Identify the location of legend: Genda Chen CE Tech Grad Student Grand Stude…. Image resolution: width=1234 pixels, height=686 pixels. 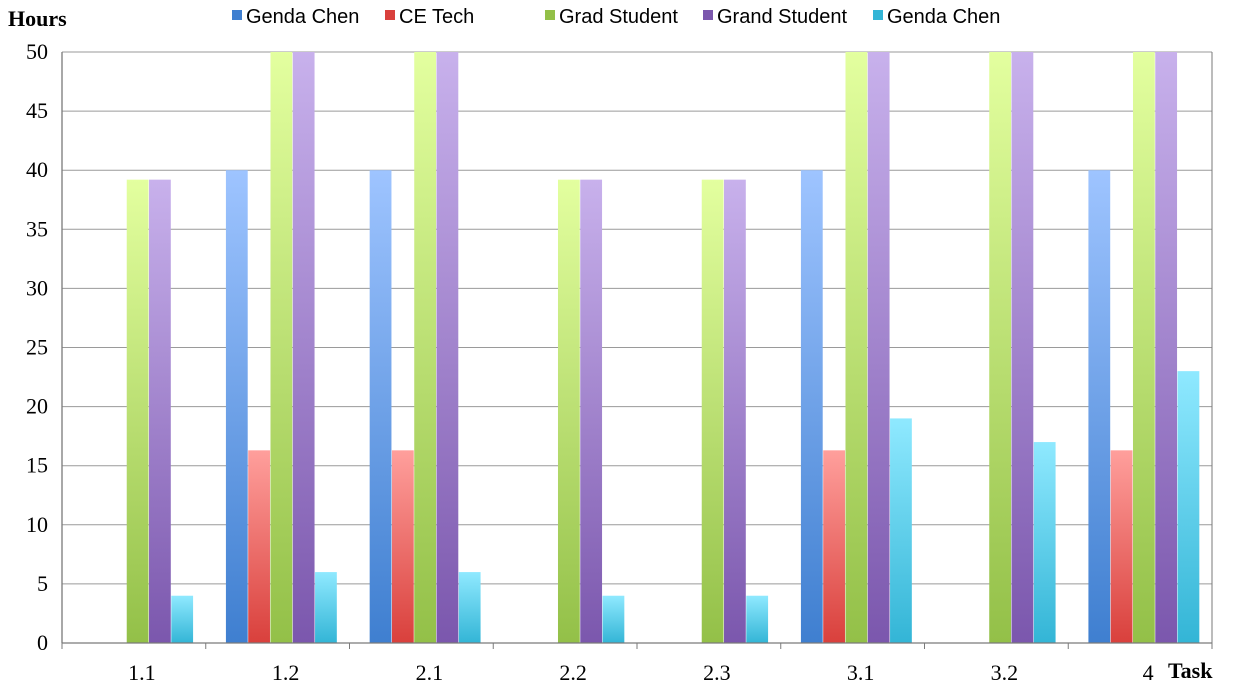
(616, 17).